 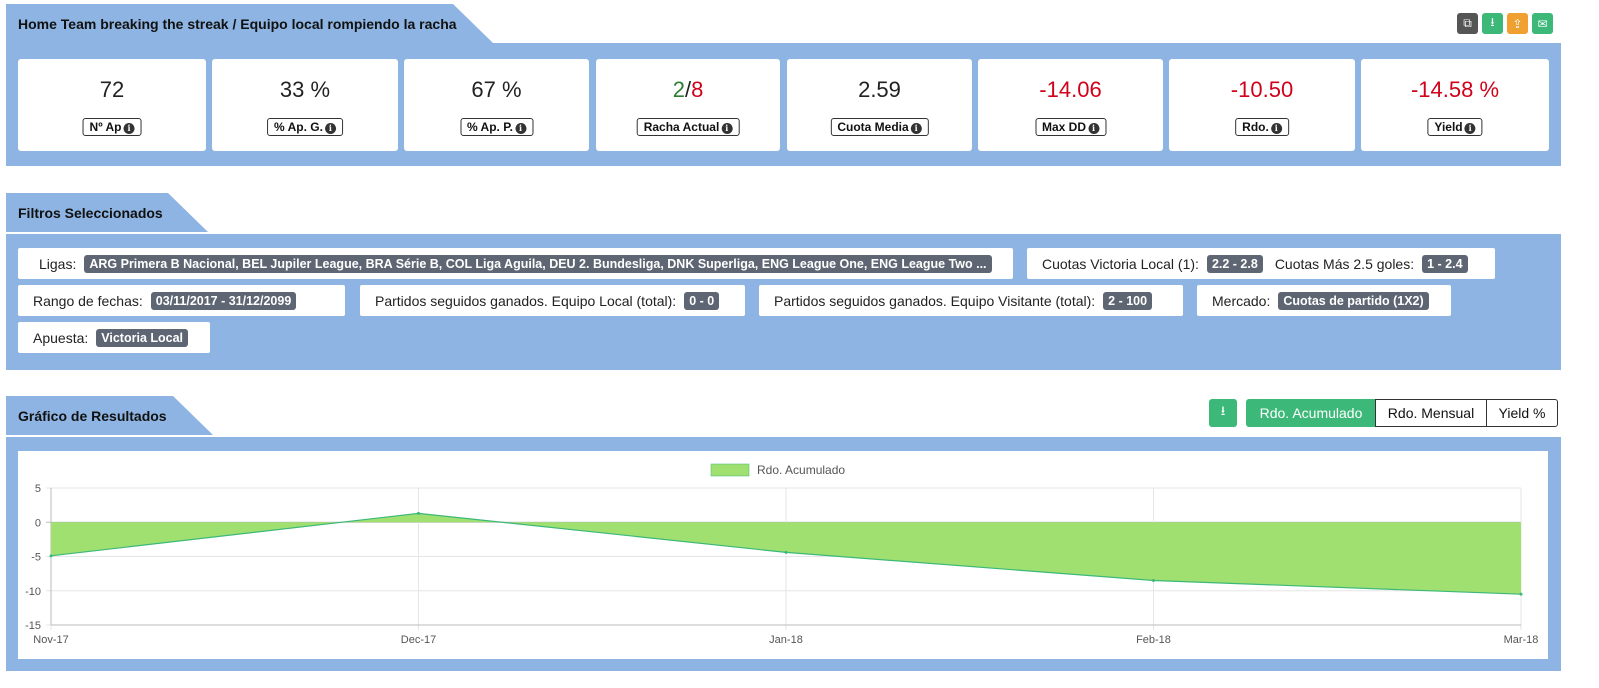 I want to click on racha-lost: 8, so click(x=697, y=89).